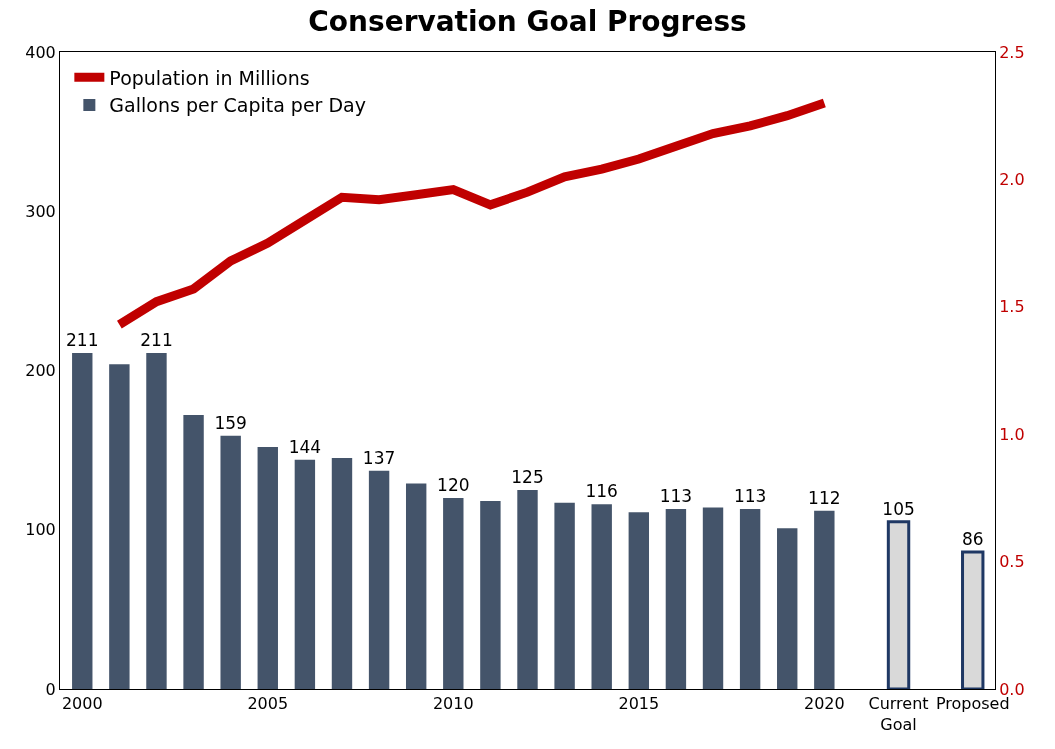 This screenshot has width=1055, height=749. Describe the element at coordinates (601, 491) in the screenshot. I see `data-label: 116` at that location.